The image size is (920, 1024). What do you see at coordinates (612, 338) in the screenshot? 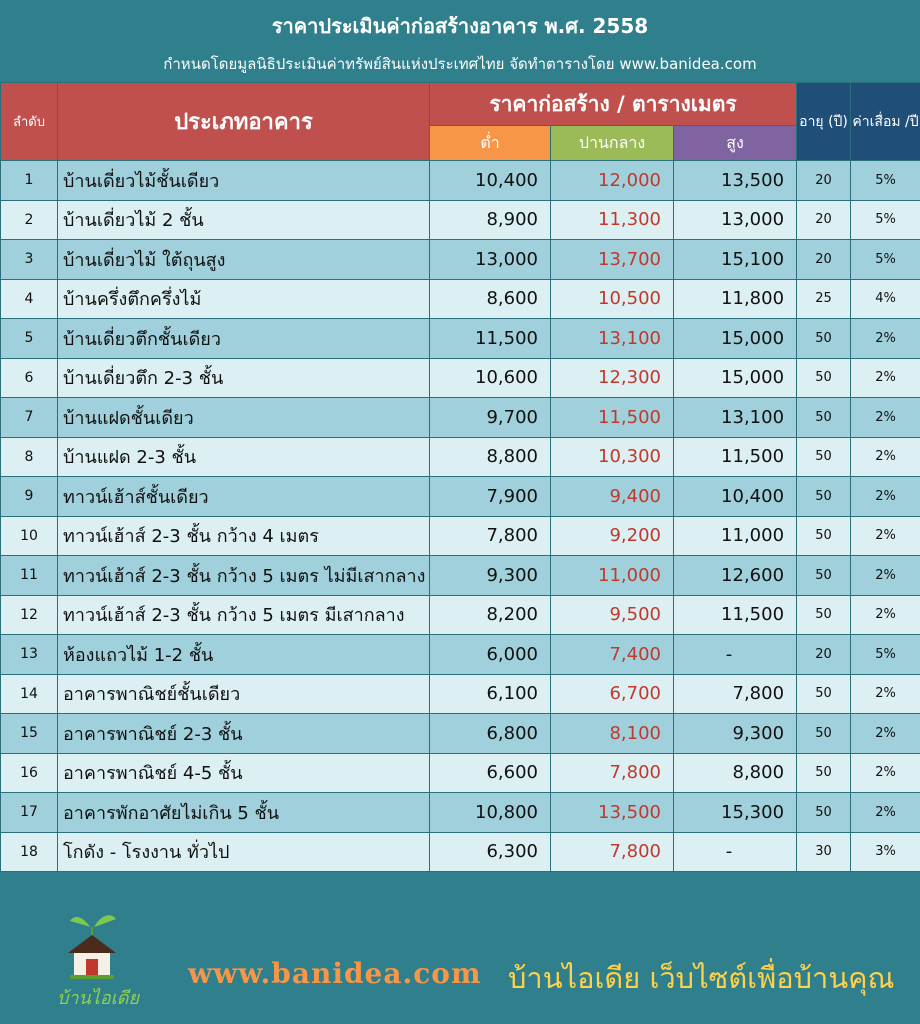
I see `row-price-mid: 13,100` at bounding box center [612, 338].